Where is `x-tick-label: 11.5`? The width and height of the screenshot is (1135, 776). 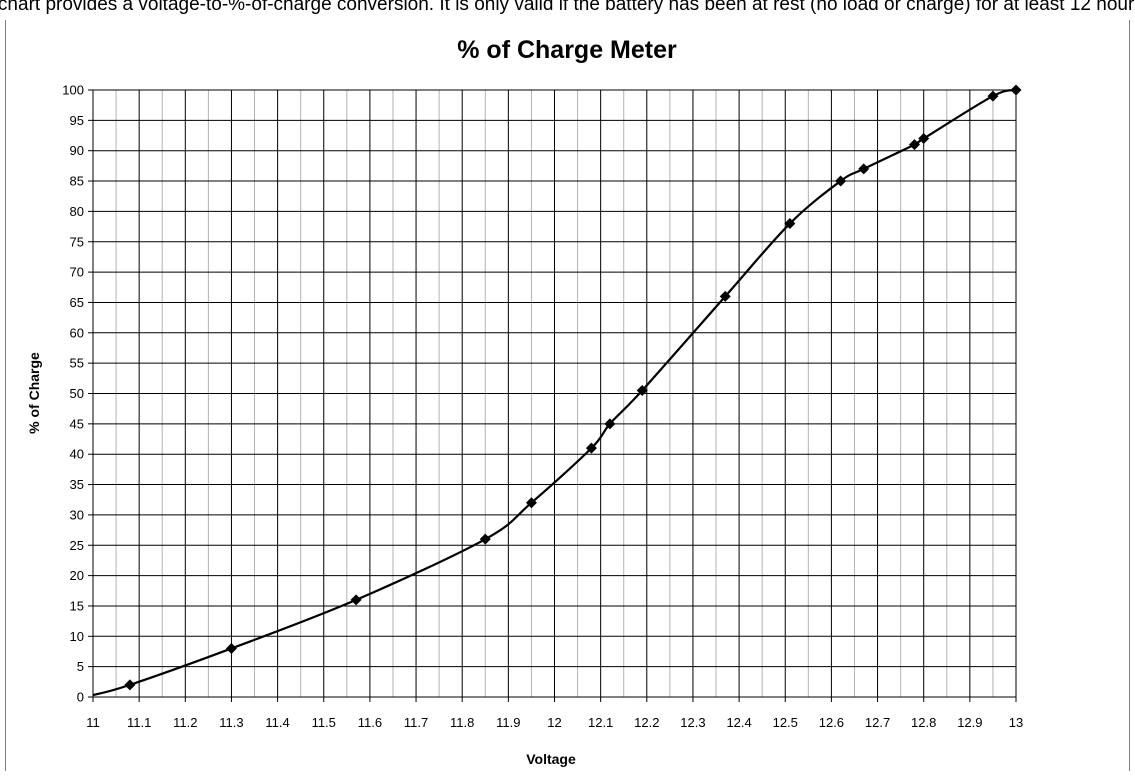 x-tick-label: 11.5 is located at coordinates (324, 722).